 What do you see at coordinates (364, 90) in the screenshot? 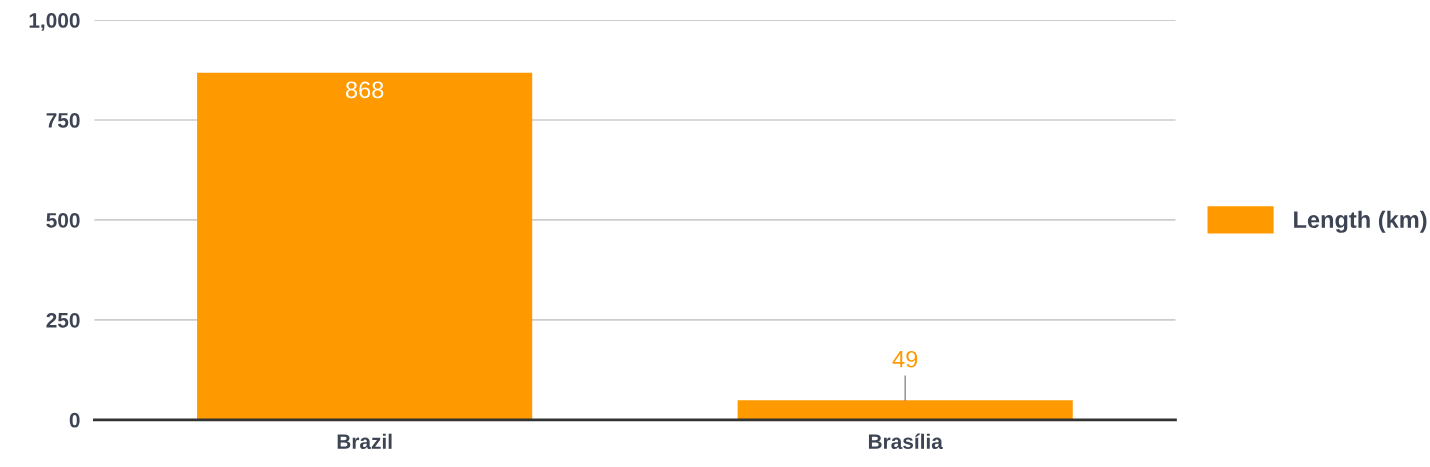
I see `data-label: 868` at bounding box center [364, 90].